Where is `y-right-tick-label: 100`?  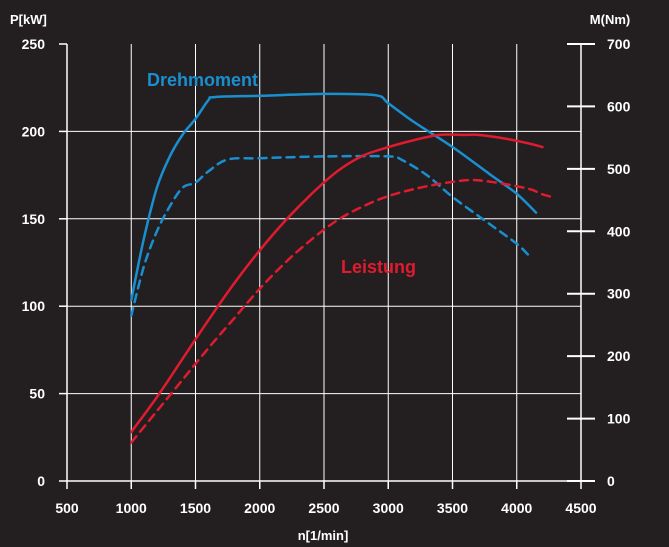 y-right-tick-label: 100 is located at coordinates (619, 419).